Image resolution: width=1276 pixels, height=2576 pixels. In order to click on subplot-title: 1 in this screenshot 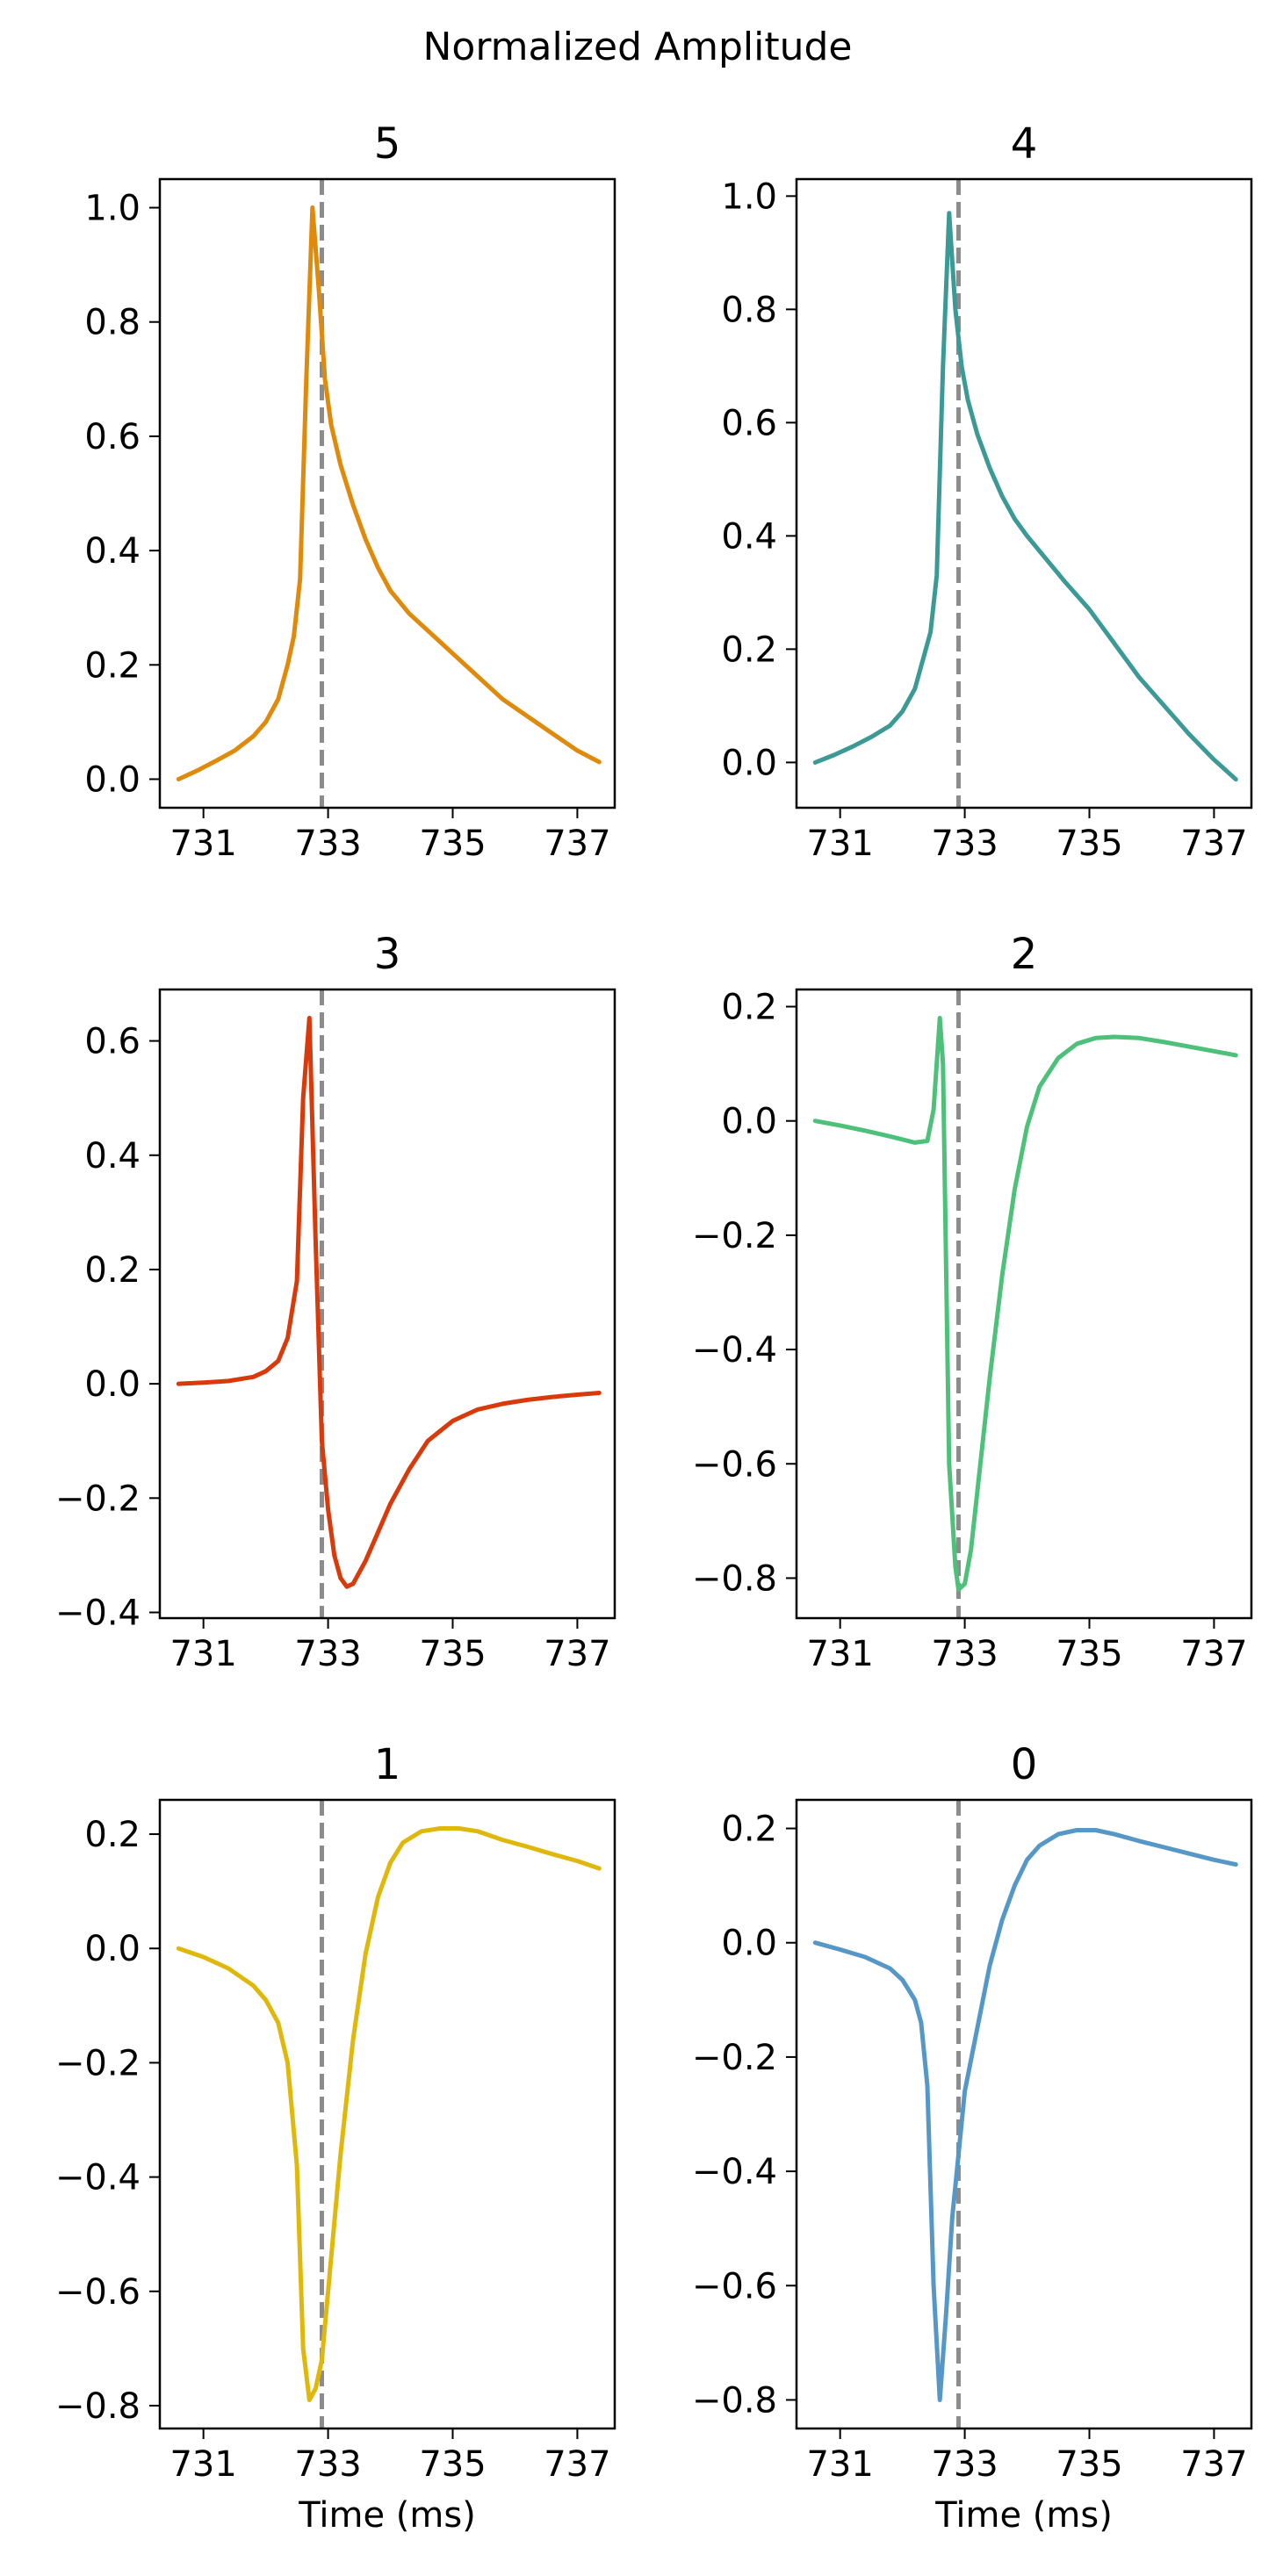, I will do `click(387, 1764)`.